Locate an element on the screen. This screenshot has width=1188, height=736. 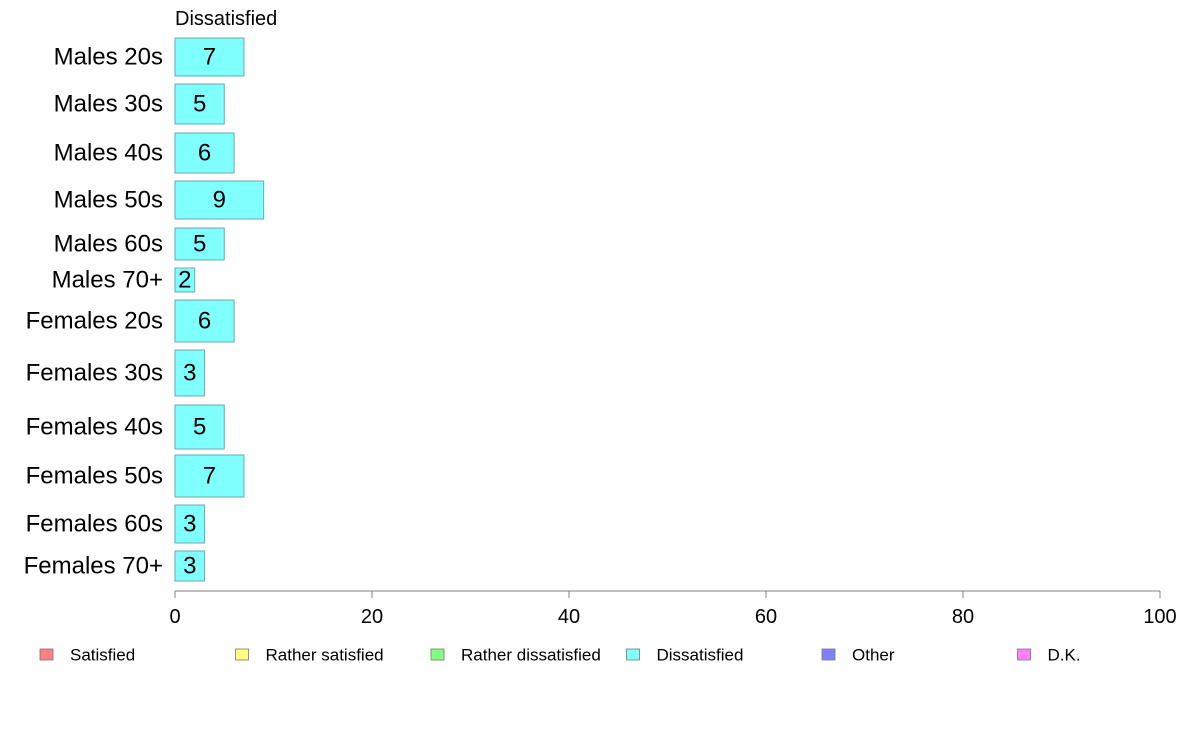
category-label: Males 60s is located at coordinates (108, 244).